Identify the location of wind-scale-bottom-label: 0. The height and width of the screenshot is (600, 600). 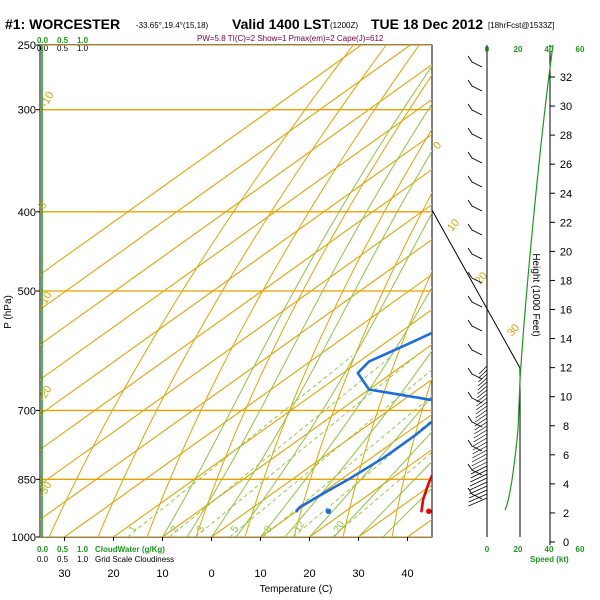
(487, 549).